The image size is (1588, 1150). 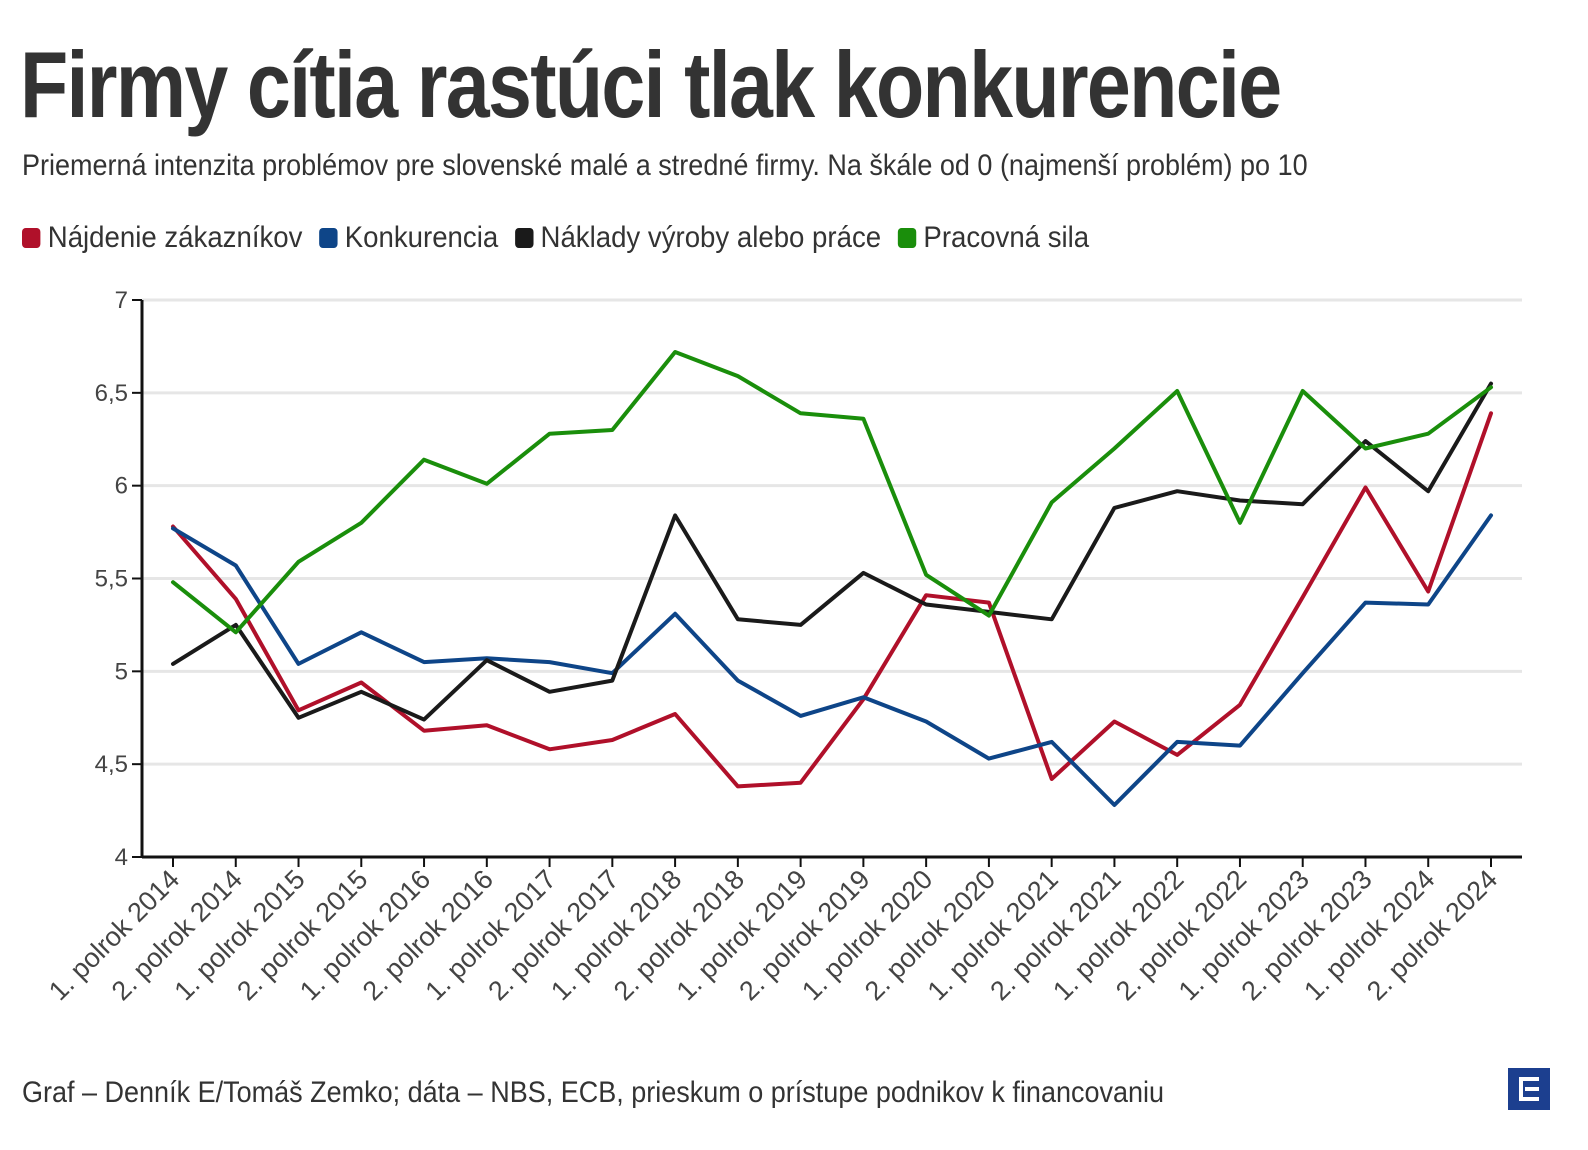 What do you see at coordinates (1006, 237) in the screenshot?
I see `legend-label: Pracovná sila` at bounding box center [1006, 237].